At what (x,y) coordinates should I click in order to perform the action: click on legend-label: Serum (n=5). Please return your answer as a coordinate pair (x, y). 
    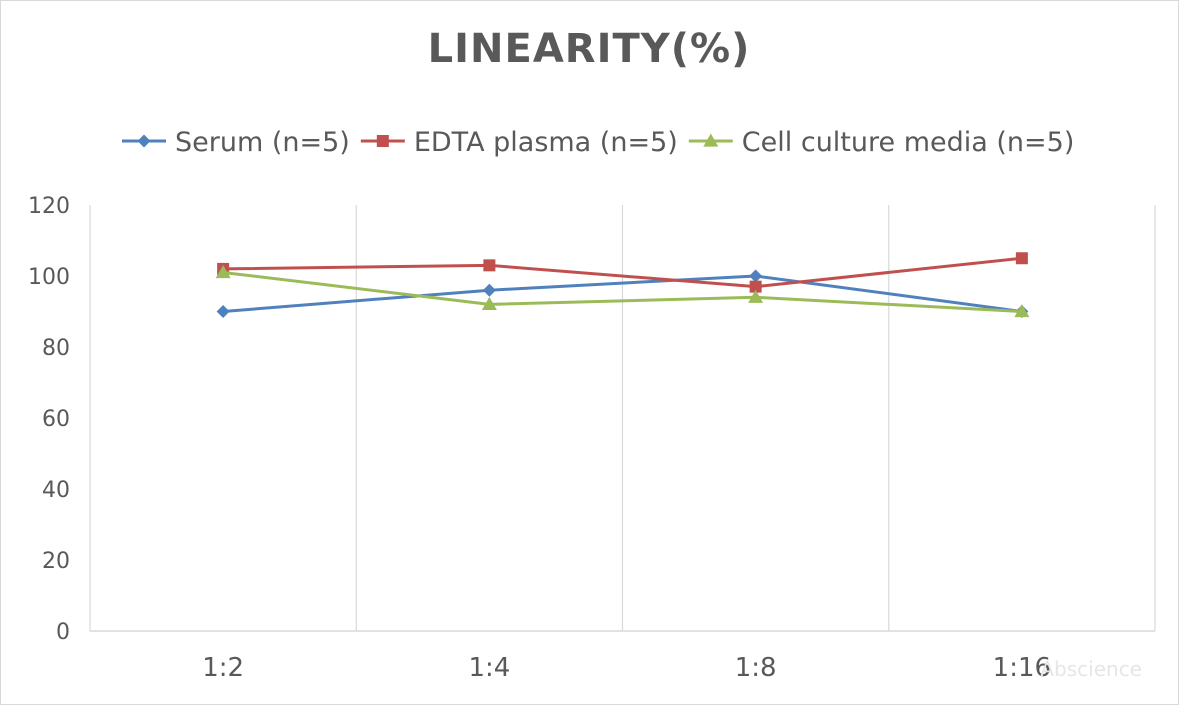
    Looking at the image, I should click on (262, 142).